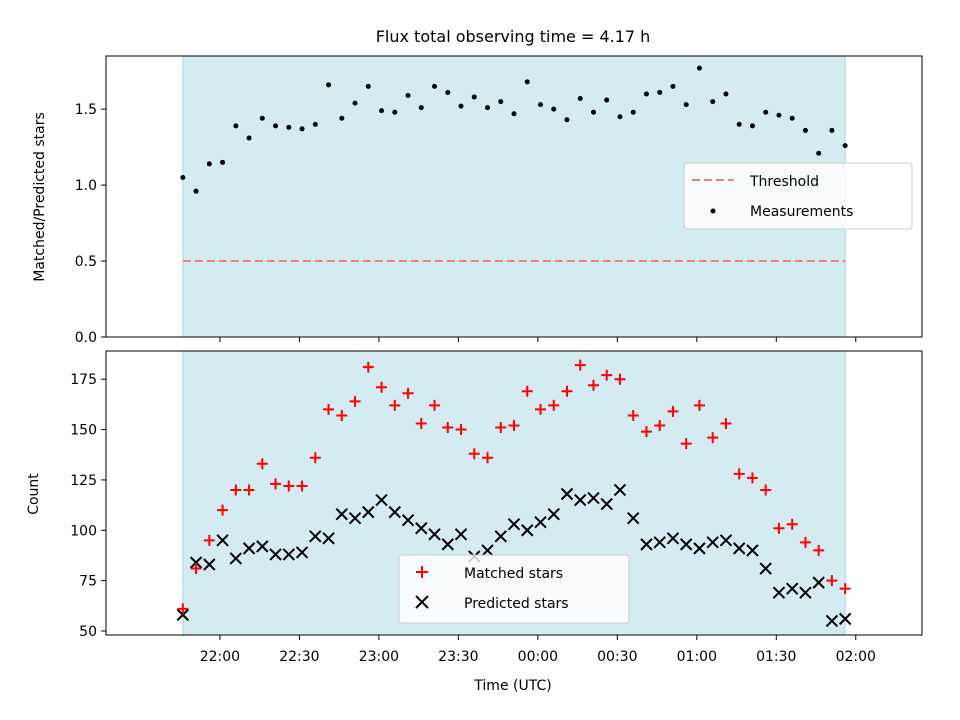 This screenshot has width=960, height=720. Describe the element at coordinates (513, 36) in the screenshot. I see `chart-title: Flux total observing time = 4.17 h` at that location.